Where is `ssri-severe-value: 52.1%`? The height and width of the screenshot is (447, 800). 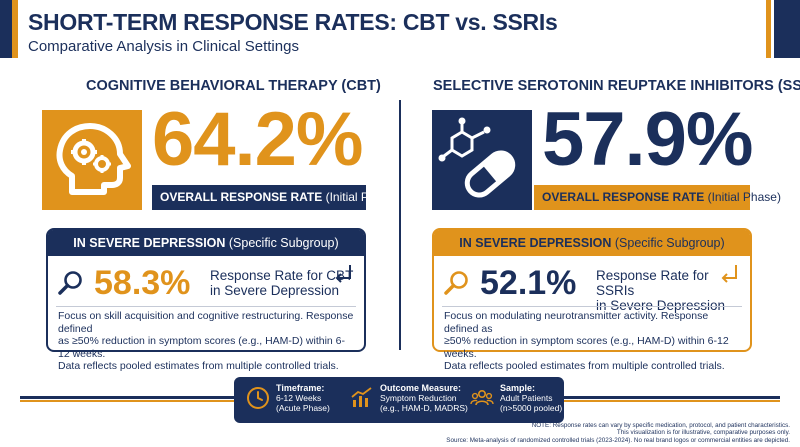
ssri-severe-value: 52.1% is located at coordinates (528, 283).